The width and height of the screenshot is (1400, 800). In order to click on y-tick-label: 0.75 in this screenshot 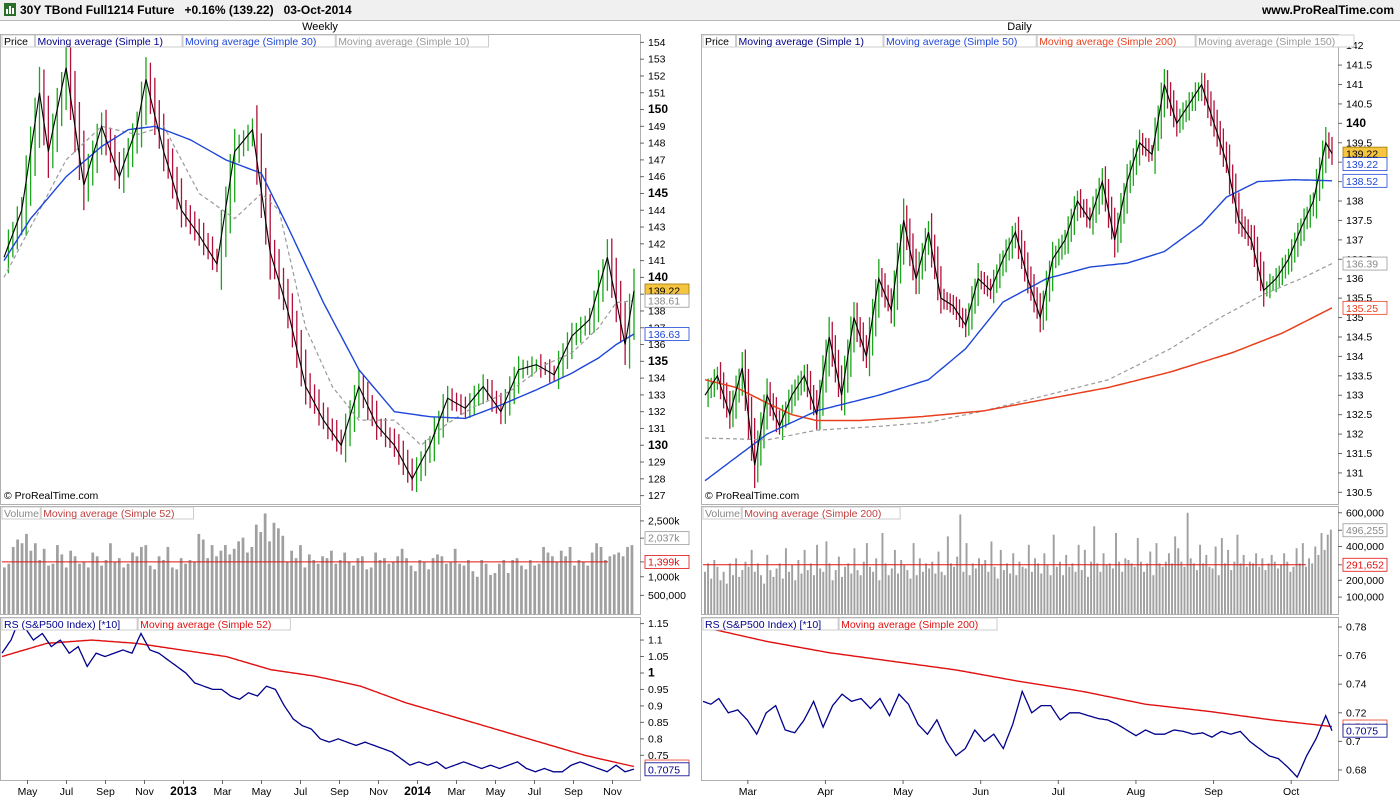, I will do `click(658, 756)`.